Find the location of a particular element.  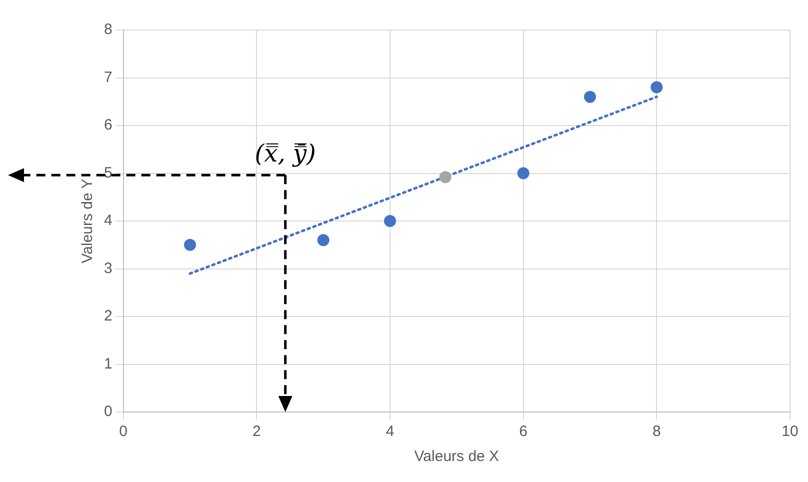

x-tick-label: 10 is located at coordinates (790, 431).